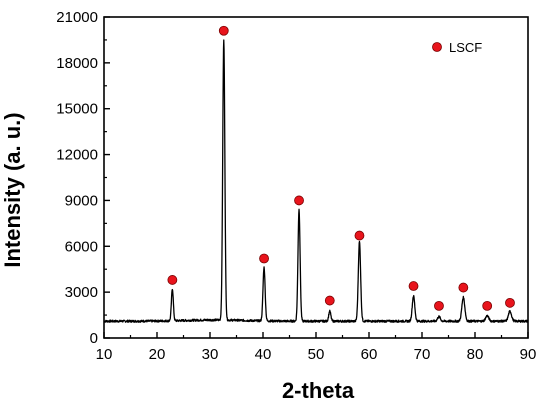 This screenshot has height=406, width=540. I want to click on y-tick-label: 21000, so click(77, 17).